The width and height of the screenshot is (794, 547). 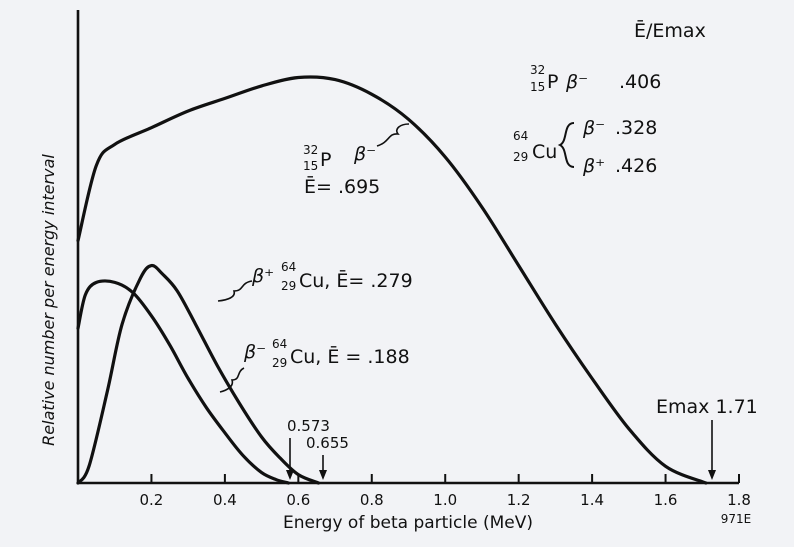 What do you see at coordinates (279, 363) in the screenshot?
I see `cu64-minus-label-atomic: 29` at bounding box center [279, 363].